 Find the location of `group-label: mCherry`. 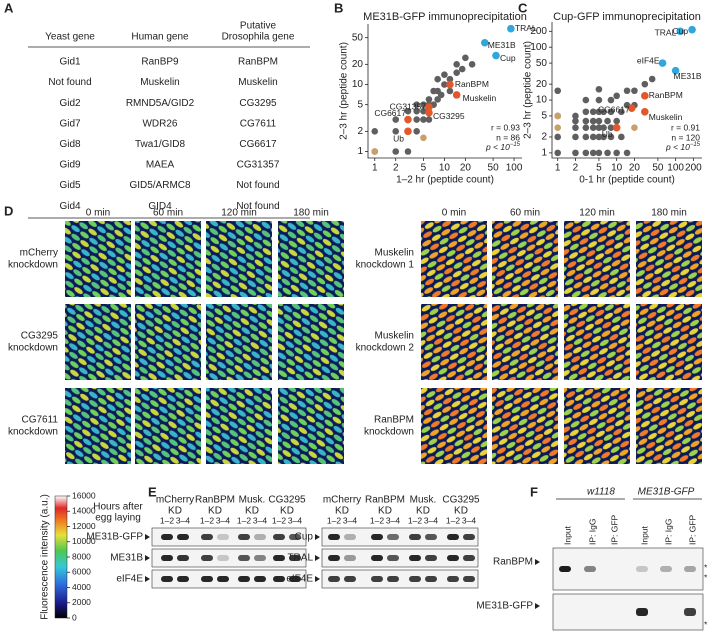

group-label: mCherry is located at coordinates (342, 500).